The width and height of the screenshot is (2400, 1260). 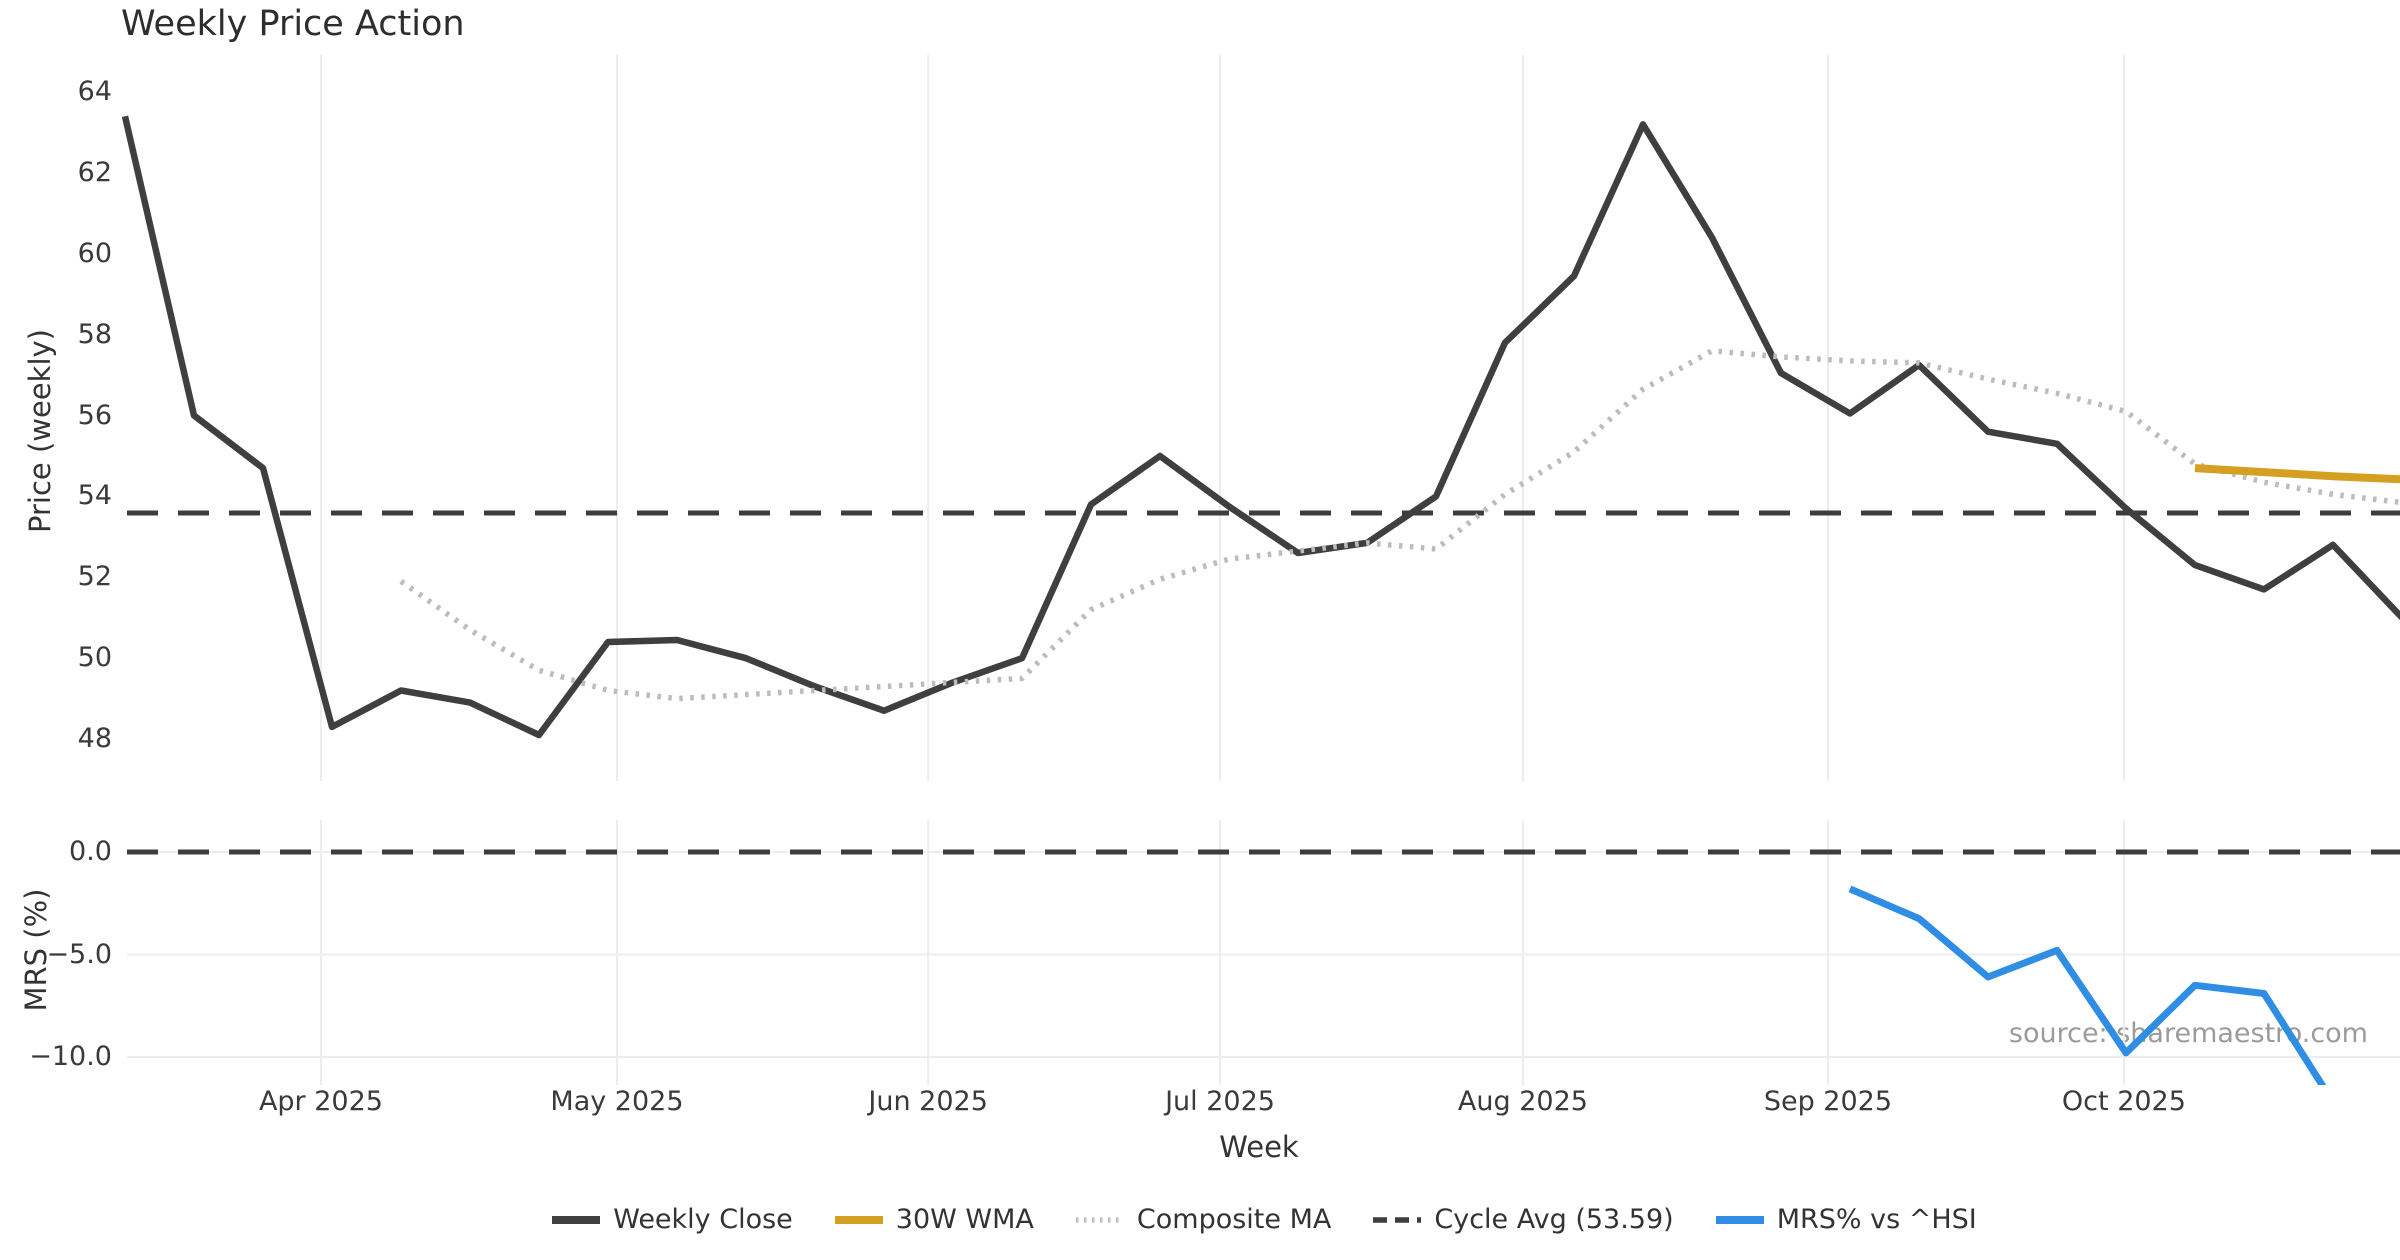 What do you see at coordinates (1220, 1101) in the screenshot?
I see `month-tick-label: Jul 2025` at bounding box center [1220, 1101].